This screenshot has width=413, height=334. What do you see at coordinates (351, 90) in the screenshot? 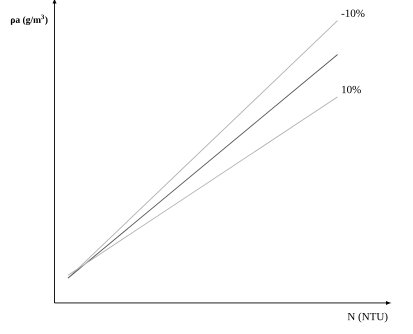
I see `series-label: 10%` at bounding box center [351, 90].